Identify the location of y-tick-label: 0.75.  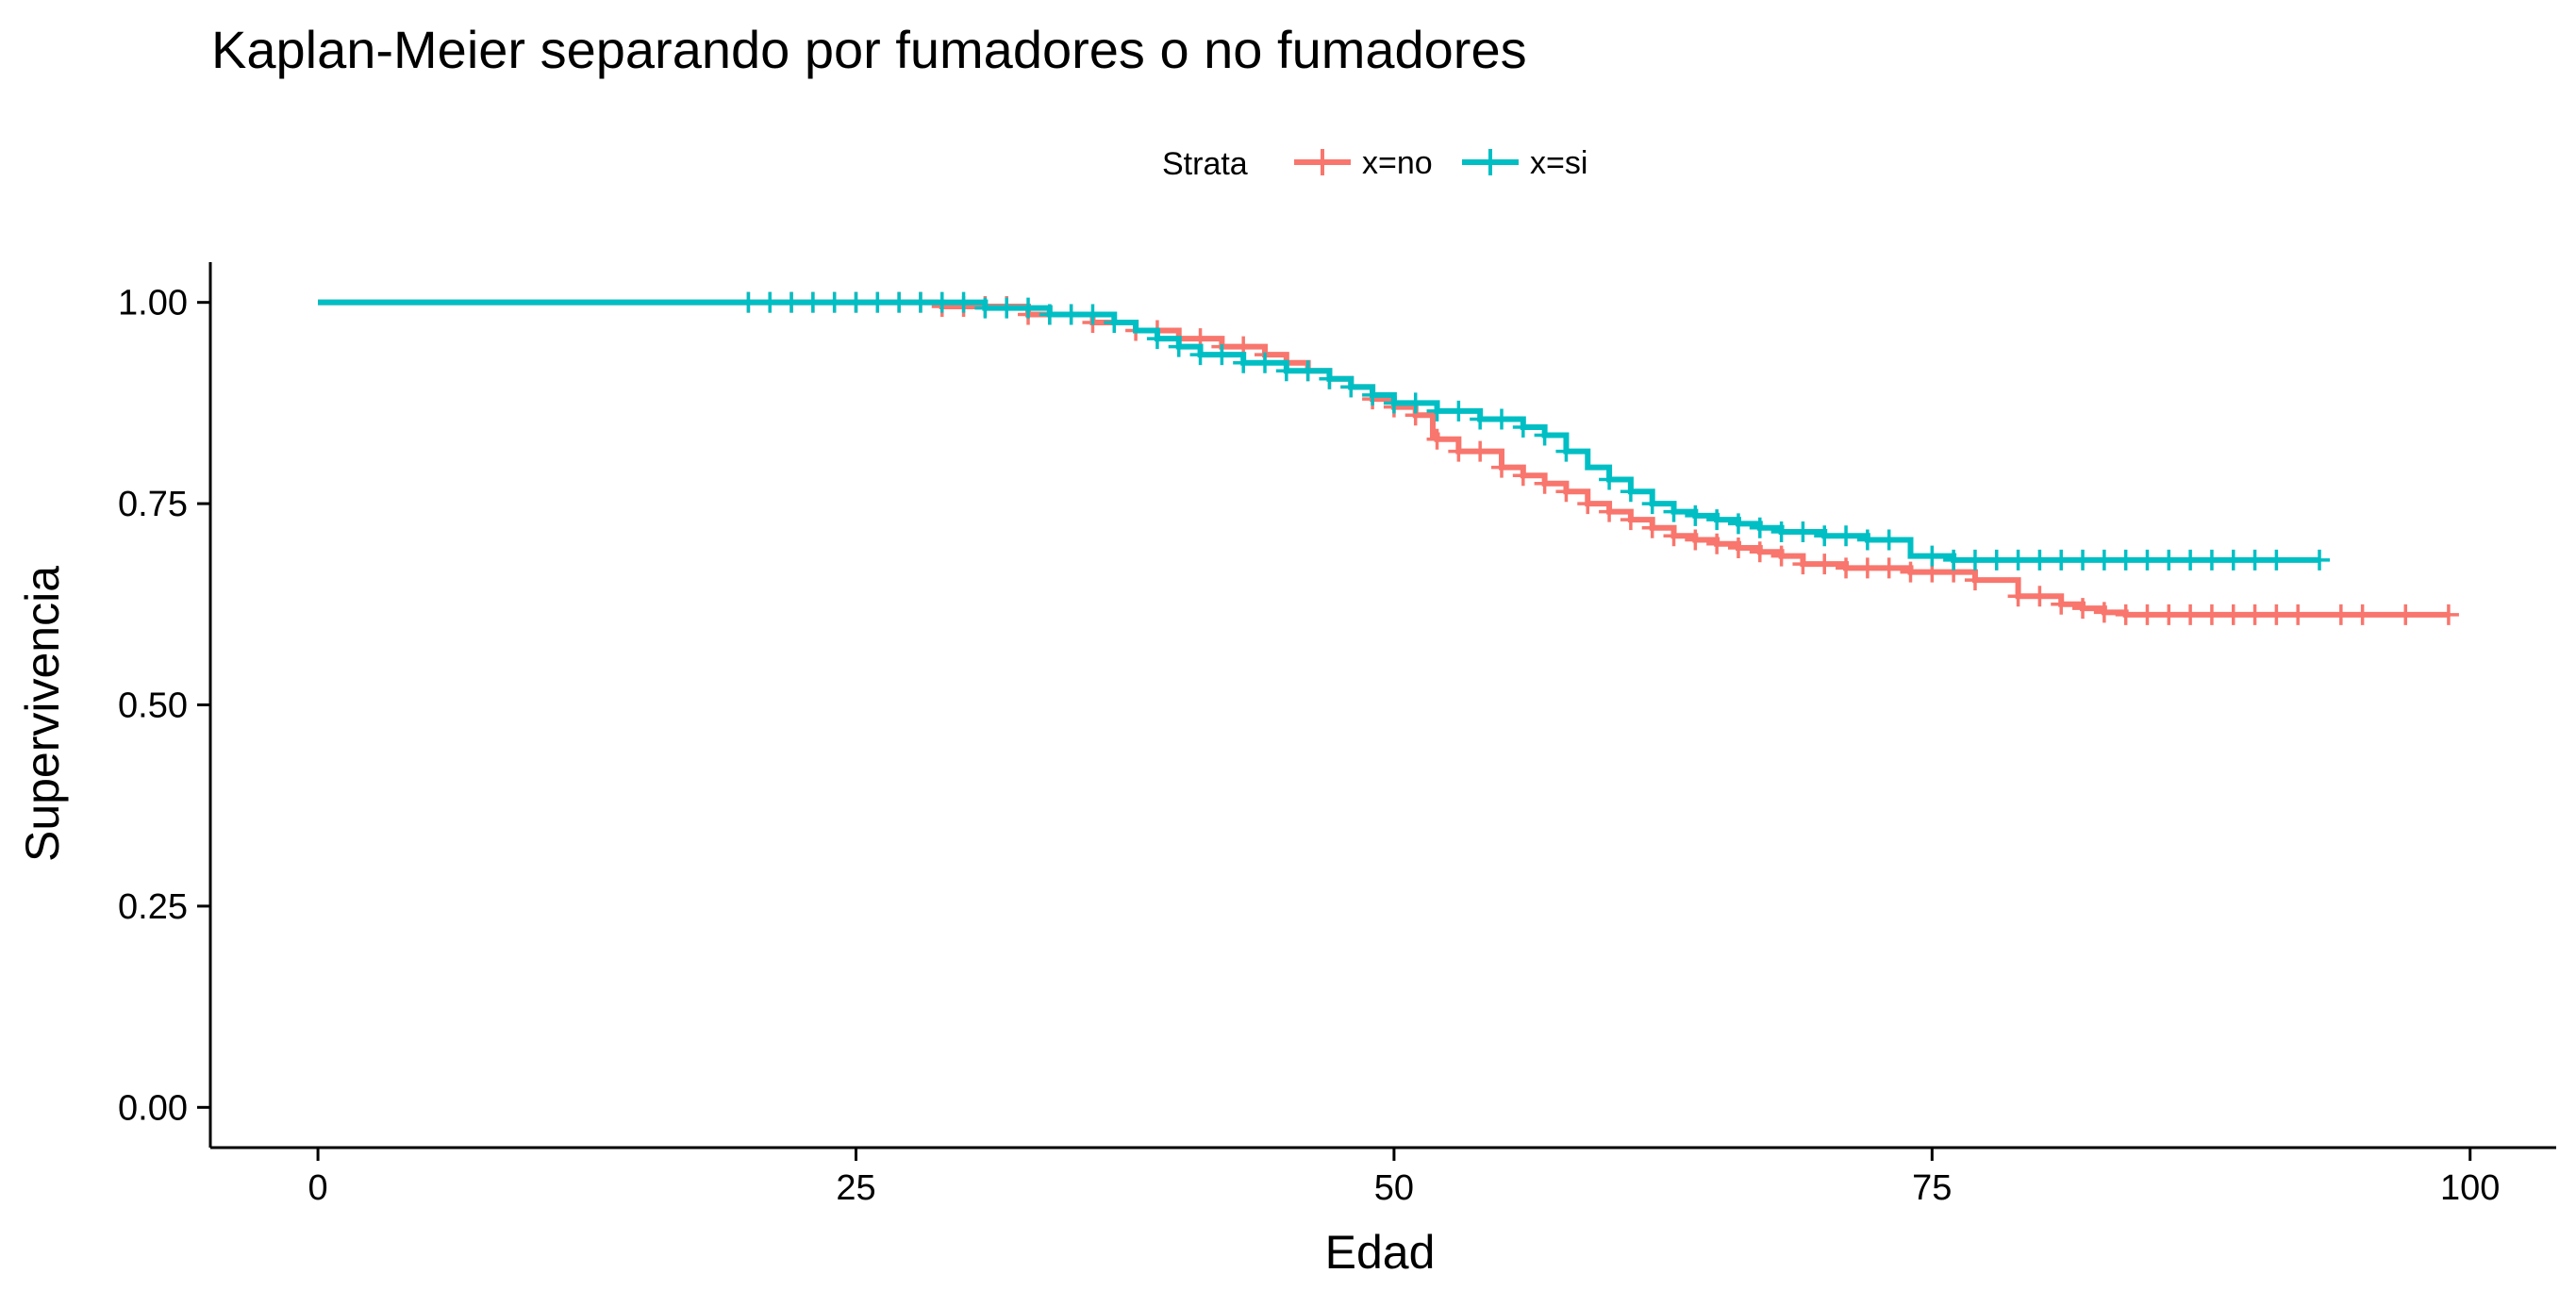
(153, 504).